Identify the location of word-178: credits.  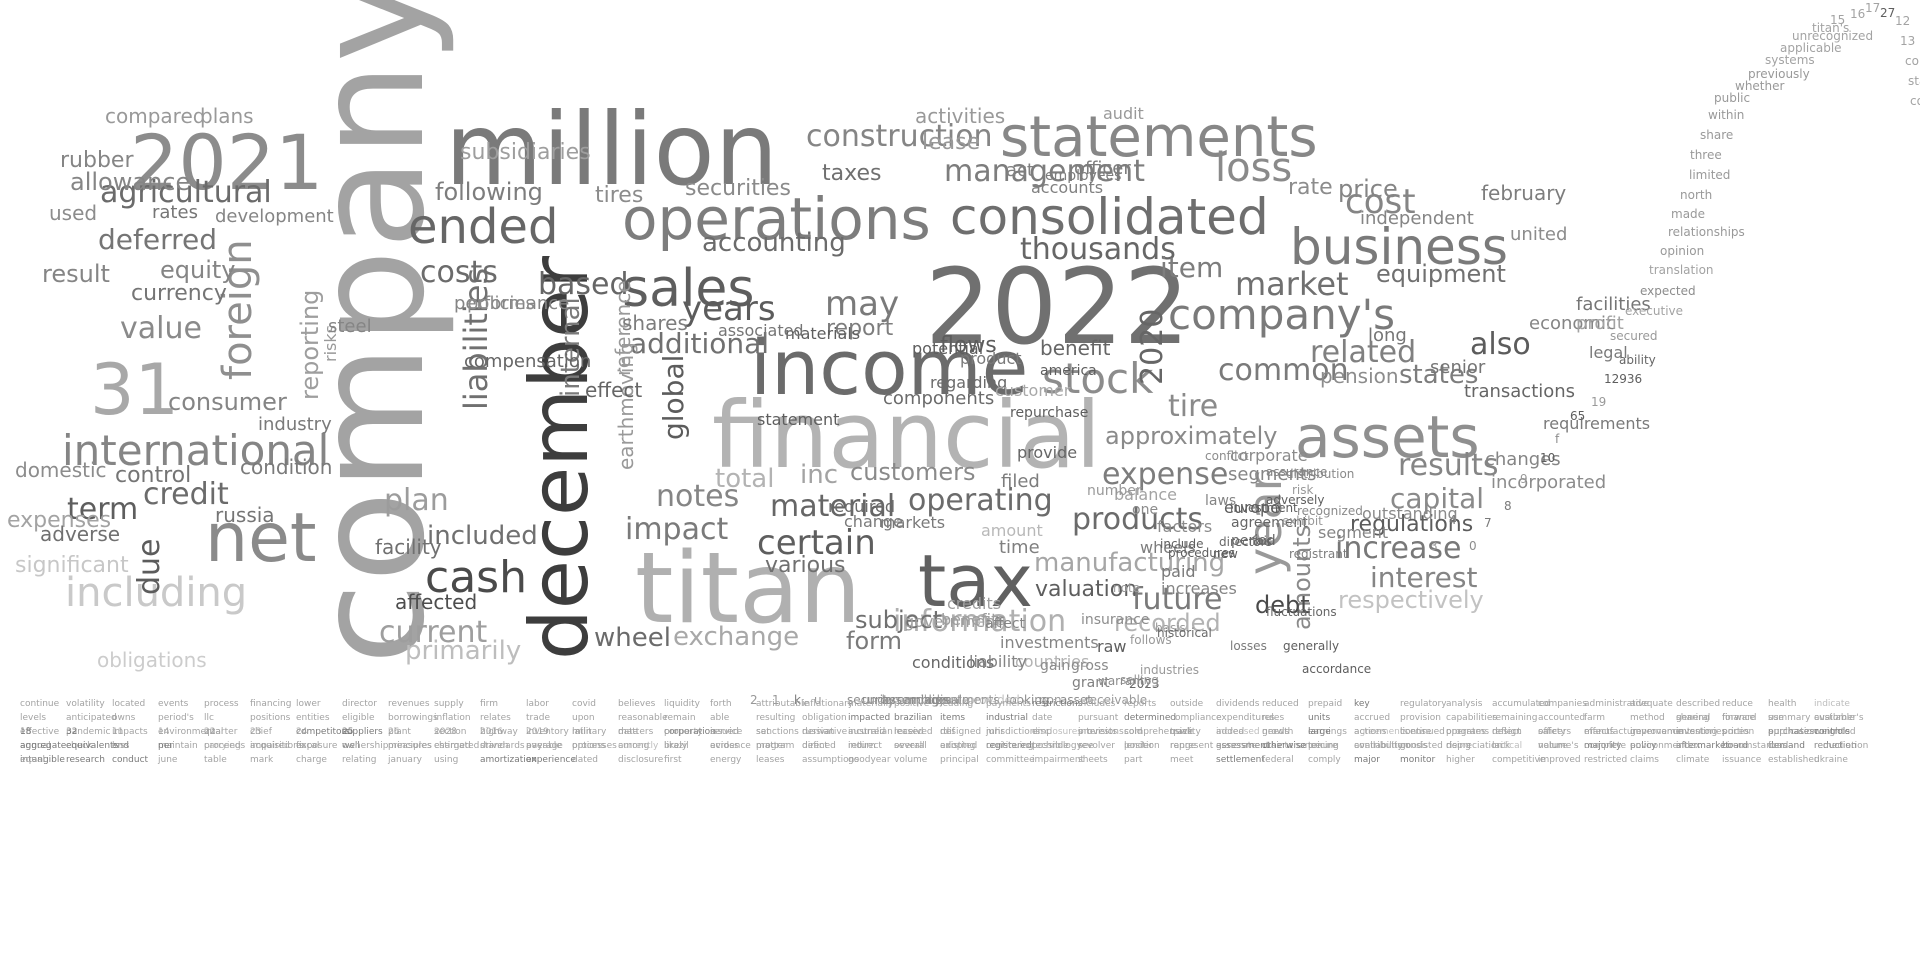
(974, 603).